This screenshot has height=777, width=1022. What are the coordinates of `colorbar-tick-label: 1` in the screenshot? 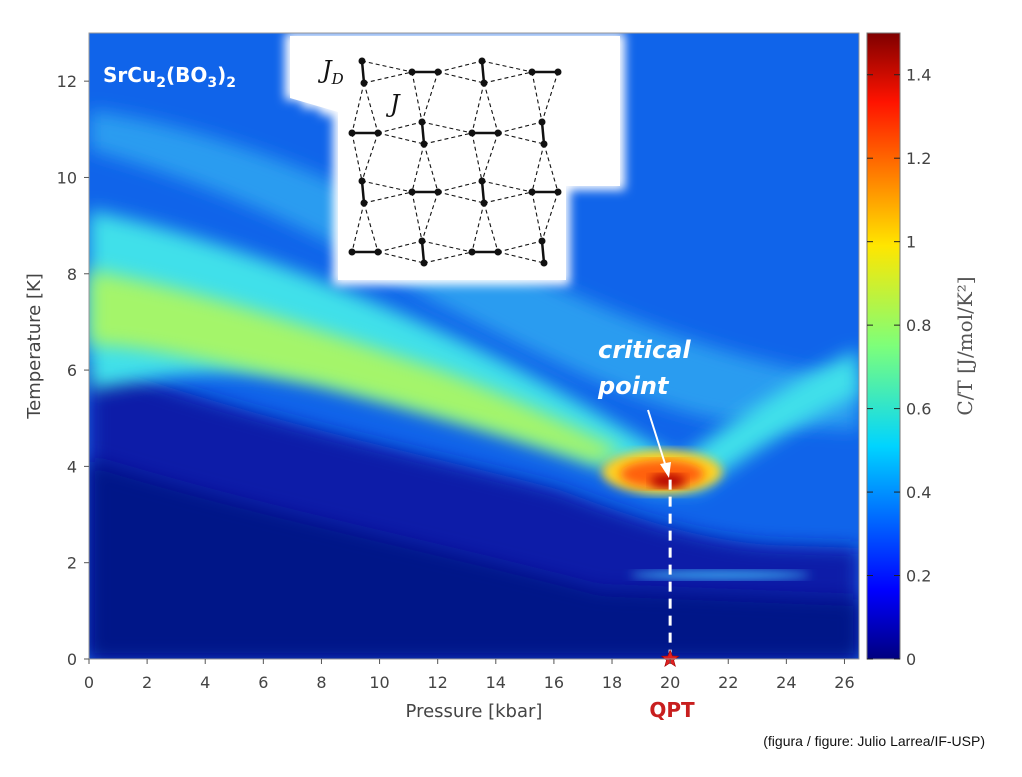 It's located at (911, 242).